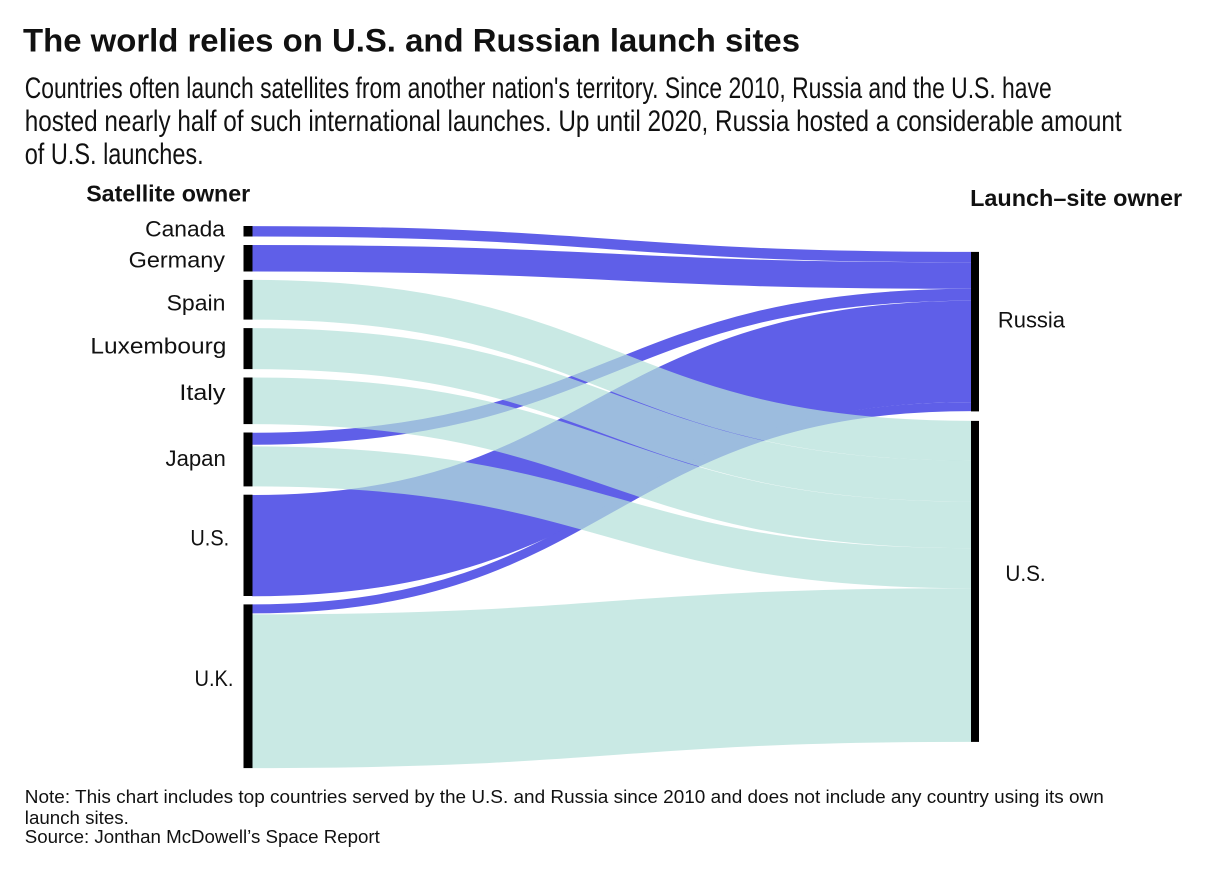 This screenshot has width=1210, height=880. I want to click on svg-text:Source: Jonthan McDowell’s Spa: Source: Jonthan McDowell’s Space Report, so click(202, 837).